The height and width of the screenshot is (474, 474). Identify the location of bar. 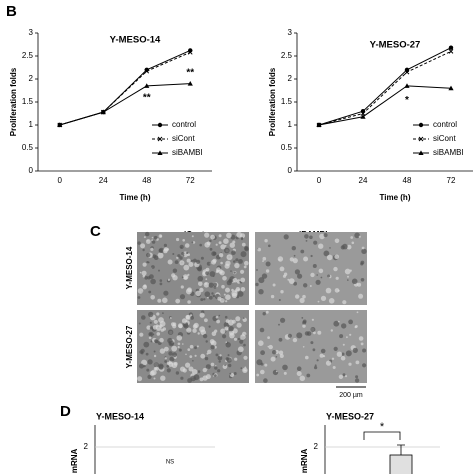
(401, 464).